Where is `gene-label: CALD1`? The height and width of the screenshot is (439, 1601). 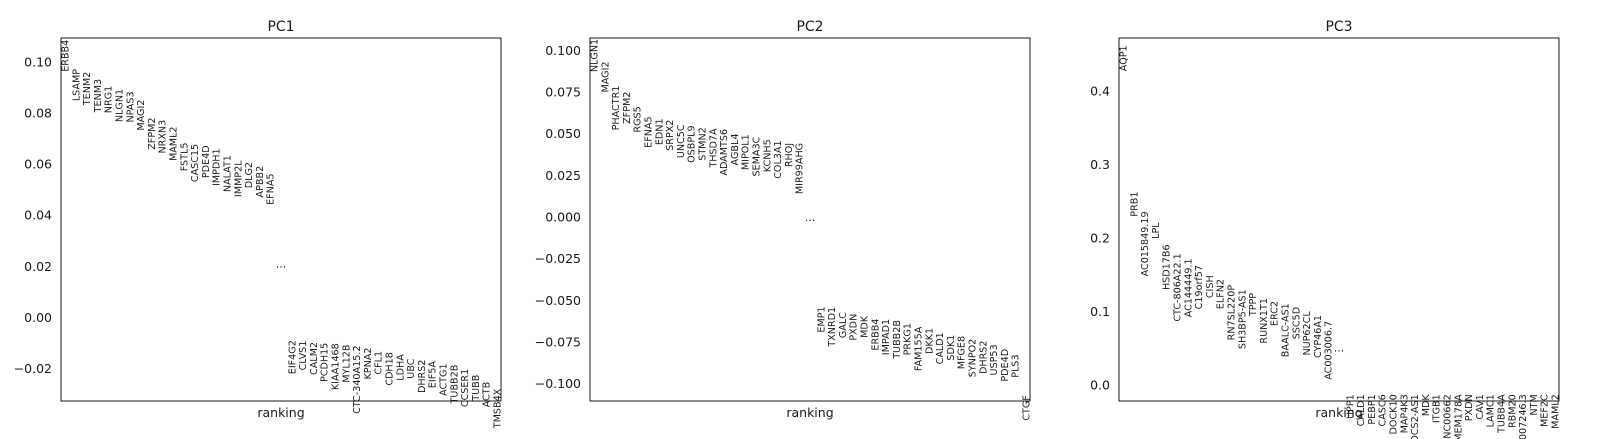
gene-label: CALD1 is located at coordinates (940, 348).